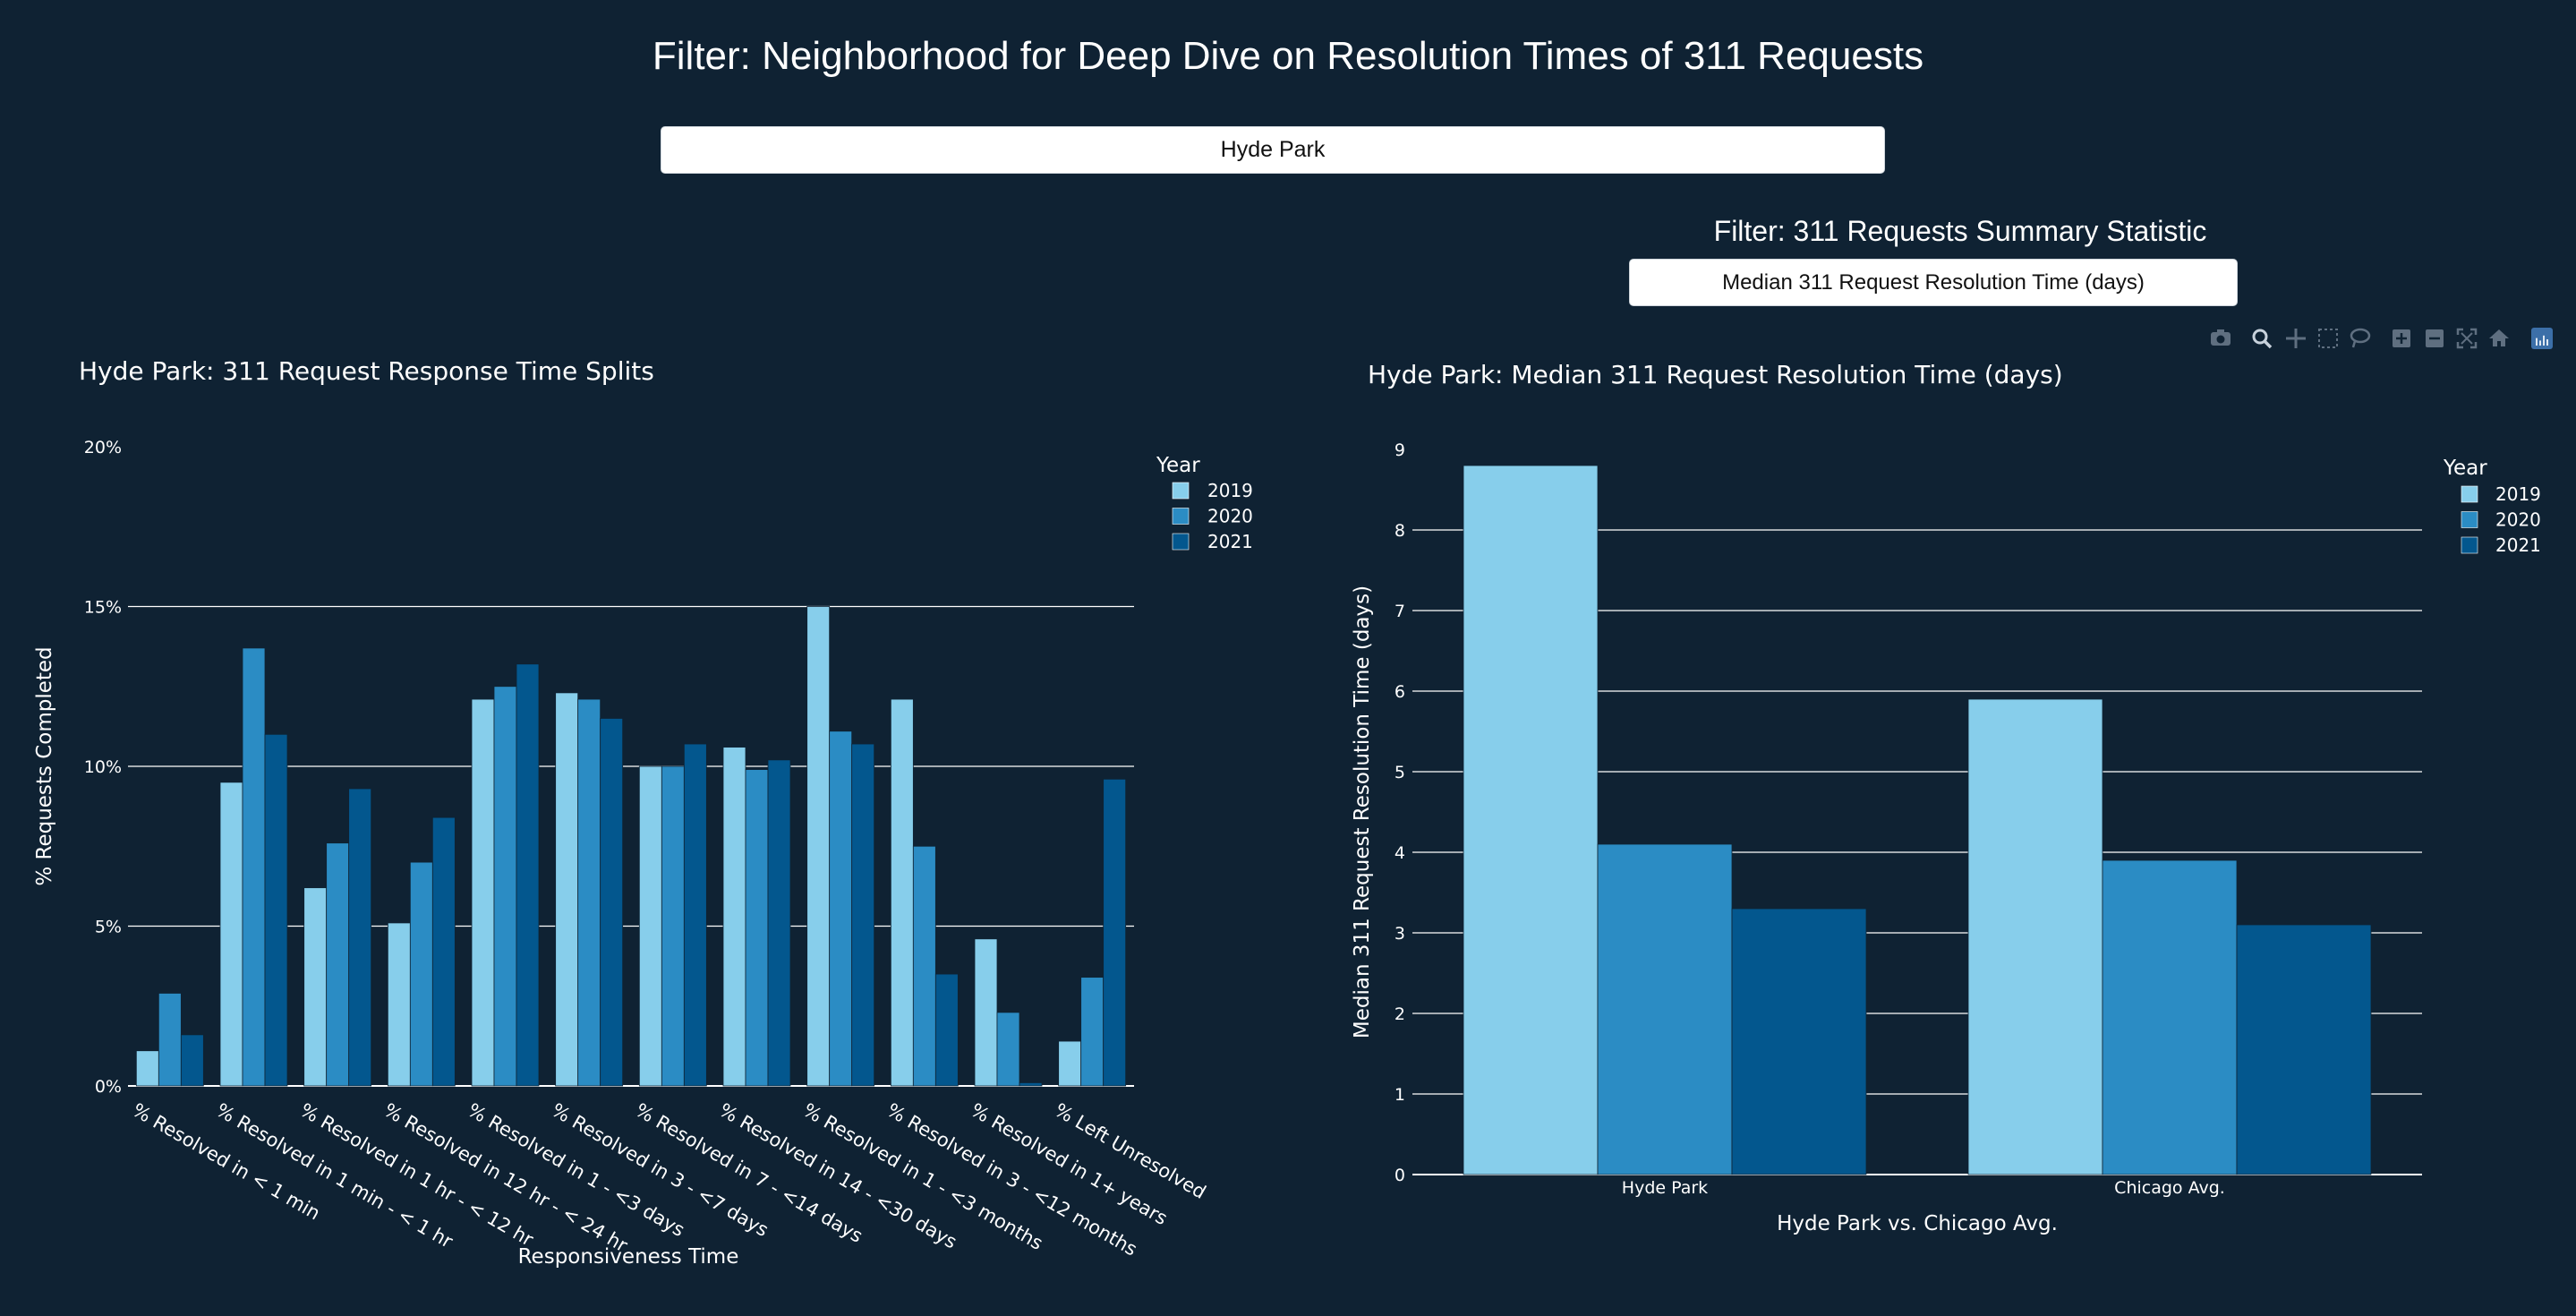 This screenshot has height=1316, width=2576. What do you see at coordinates (1917, 1223) in the screenshot?
I see `chart-2-x-axis-title: Hyde Park vs. Chicago Avg.` at bounding box center [1917, 1223].